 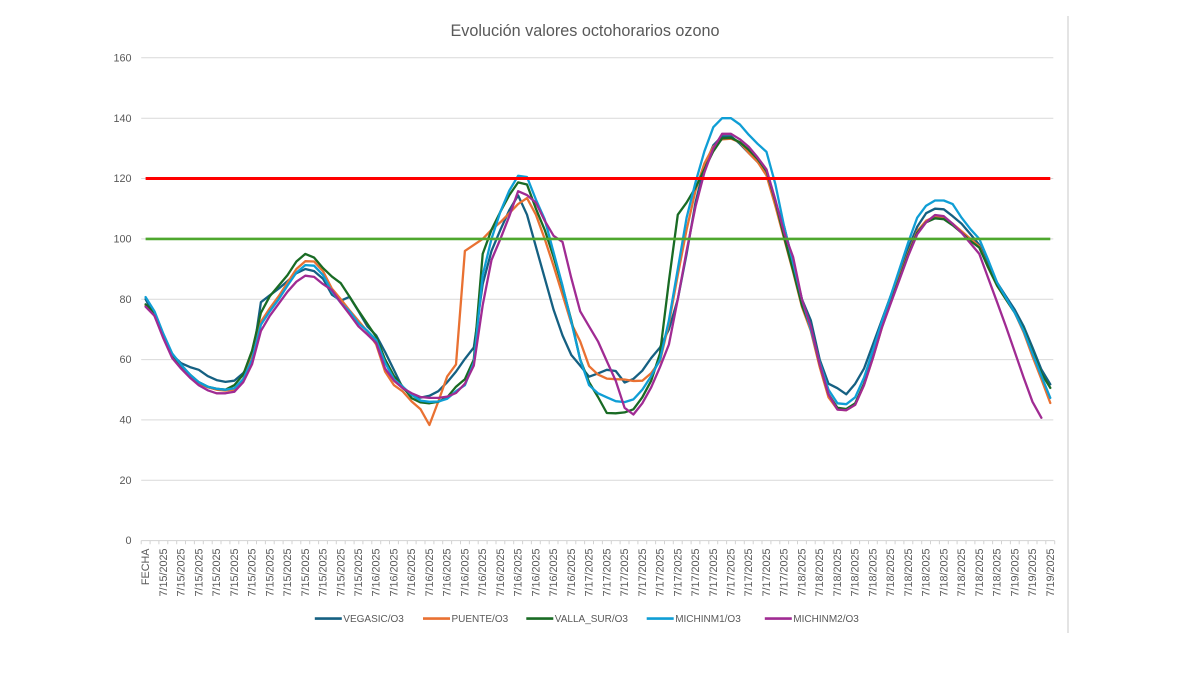 What do you see at coordinates (125, 360) in the screenshot?
I see `svg-text: 60` at bounding box center [125, 360].